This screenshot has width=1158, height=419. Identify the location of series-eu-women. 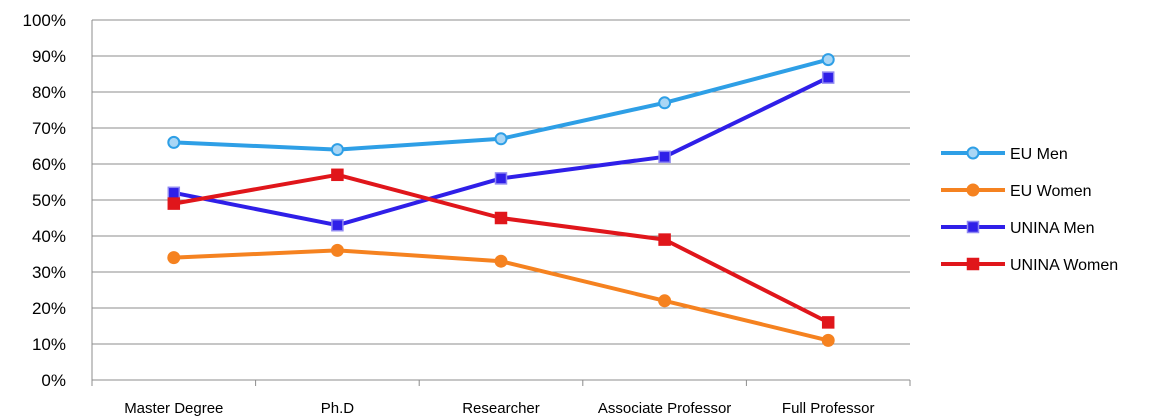
(501, 295).